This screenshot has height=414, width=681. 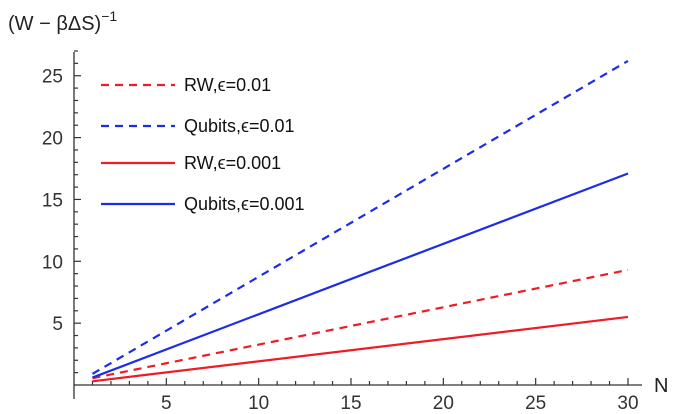 What do you see at coordinates (166, 403) in the screenshot?
I see `x-tick-label: 5` at bounding box center [166, 403].